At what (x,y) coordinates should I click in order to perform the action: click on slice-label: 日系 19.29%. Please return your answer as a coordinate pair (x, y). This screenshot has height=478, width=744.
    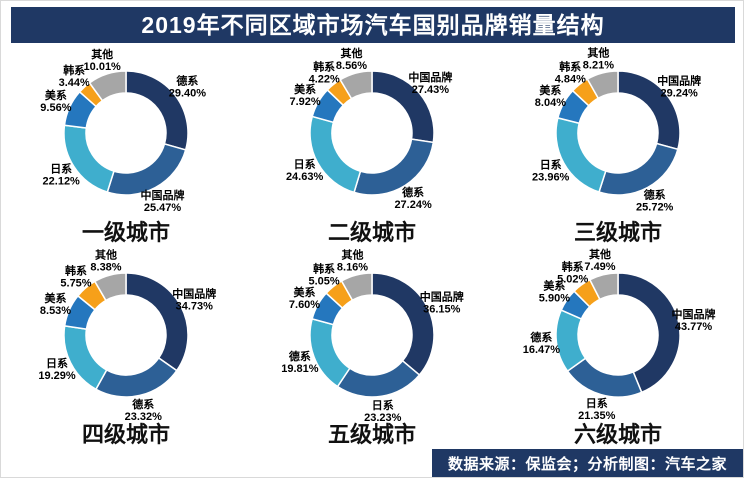
    Looking at the image, I should click on (57, 369).